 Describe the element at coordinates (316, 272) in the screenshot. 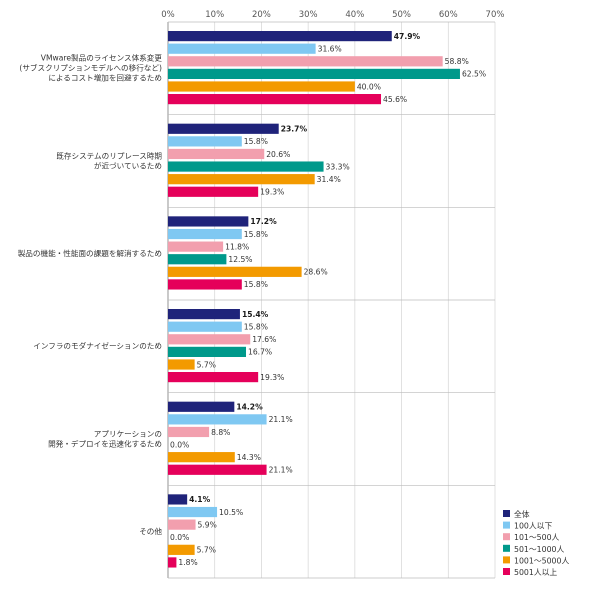

I see `data-label: 28.6%` at that location.